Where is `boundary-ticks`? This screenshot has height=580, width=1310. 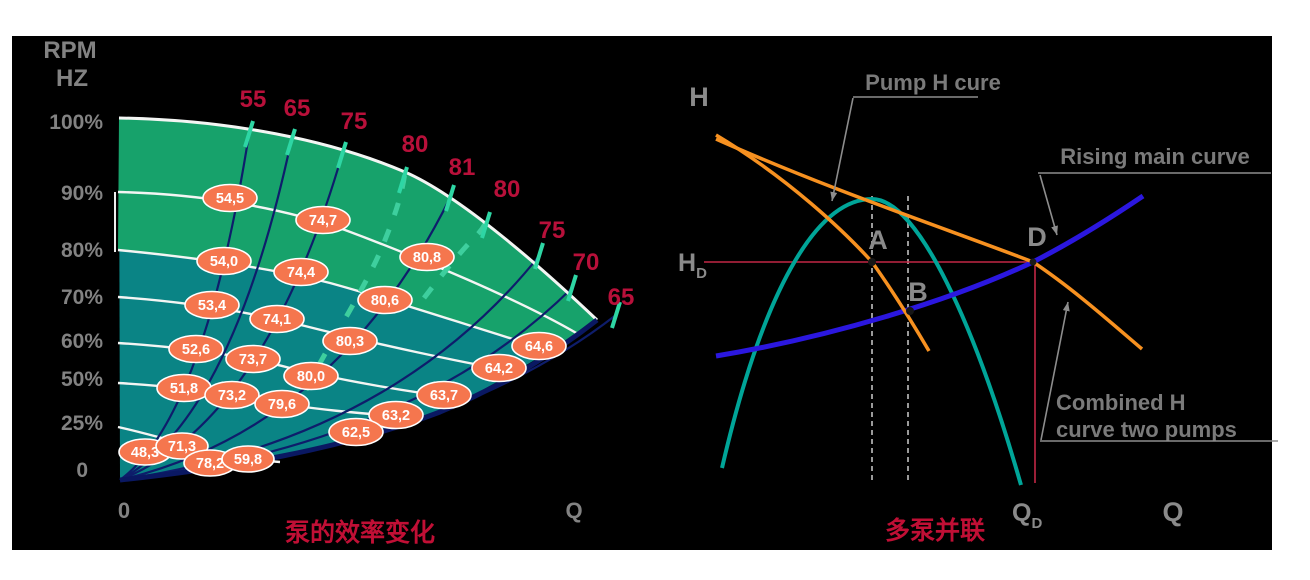 boundary-ticks is located at coordinates (432, 224).